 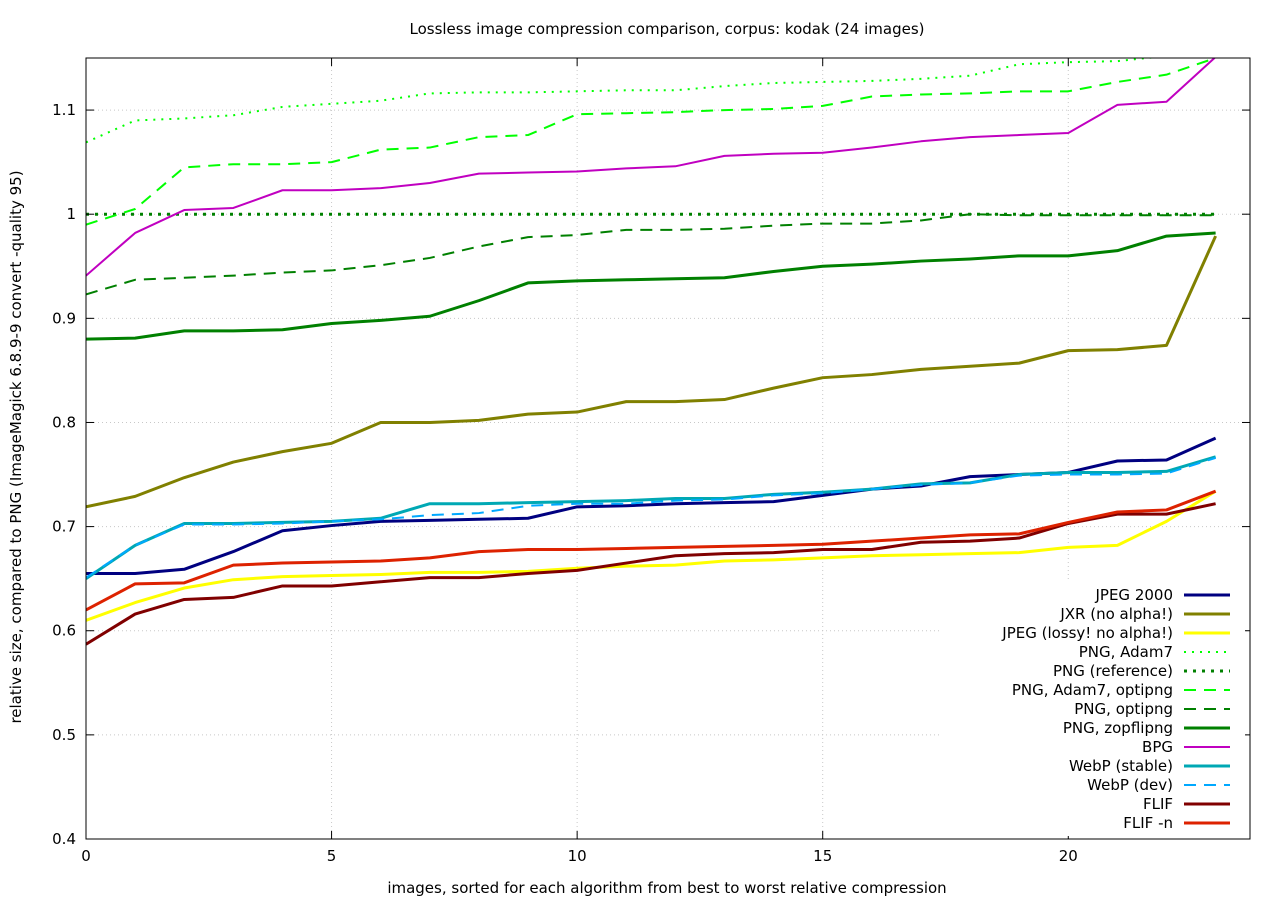 What do you see at coordinates (64, 839) in the screenshot?
I see `y-tick-label: 0.4` at bounding box center [64, 839].